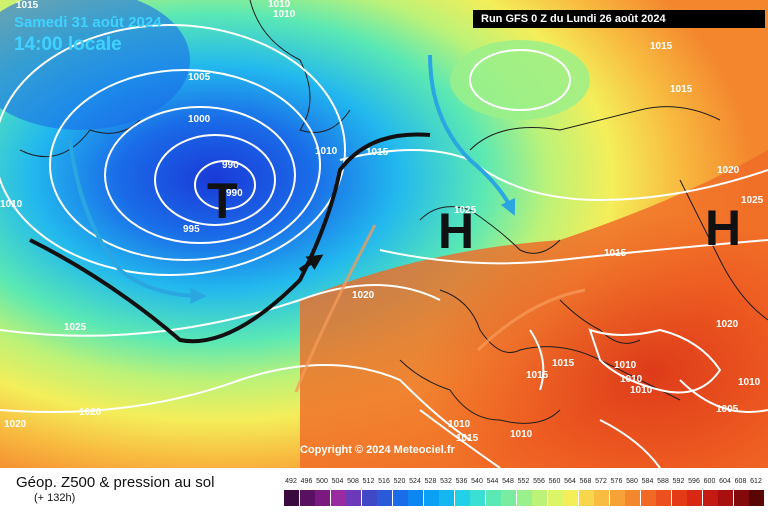  I want to click on cold-flow-arrow-atlantic, so click(137, 221).